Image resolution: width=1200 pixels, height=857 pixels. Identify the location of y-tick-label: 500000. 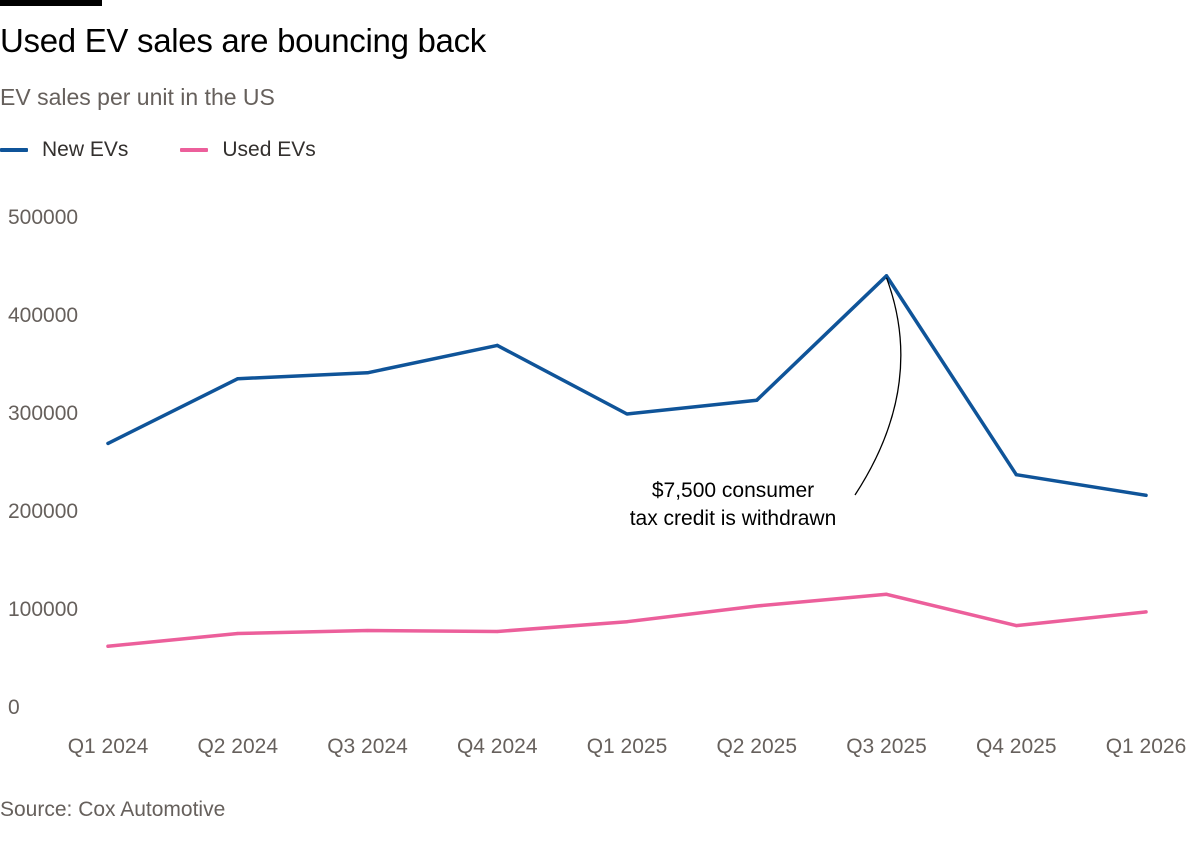
(43, 217).